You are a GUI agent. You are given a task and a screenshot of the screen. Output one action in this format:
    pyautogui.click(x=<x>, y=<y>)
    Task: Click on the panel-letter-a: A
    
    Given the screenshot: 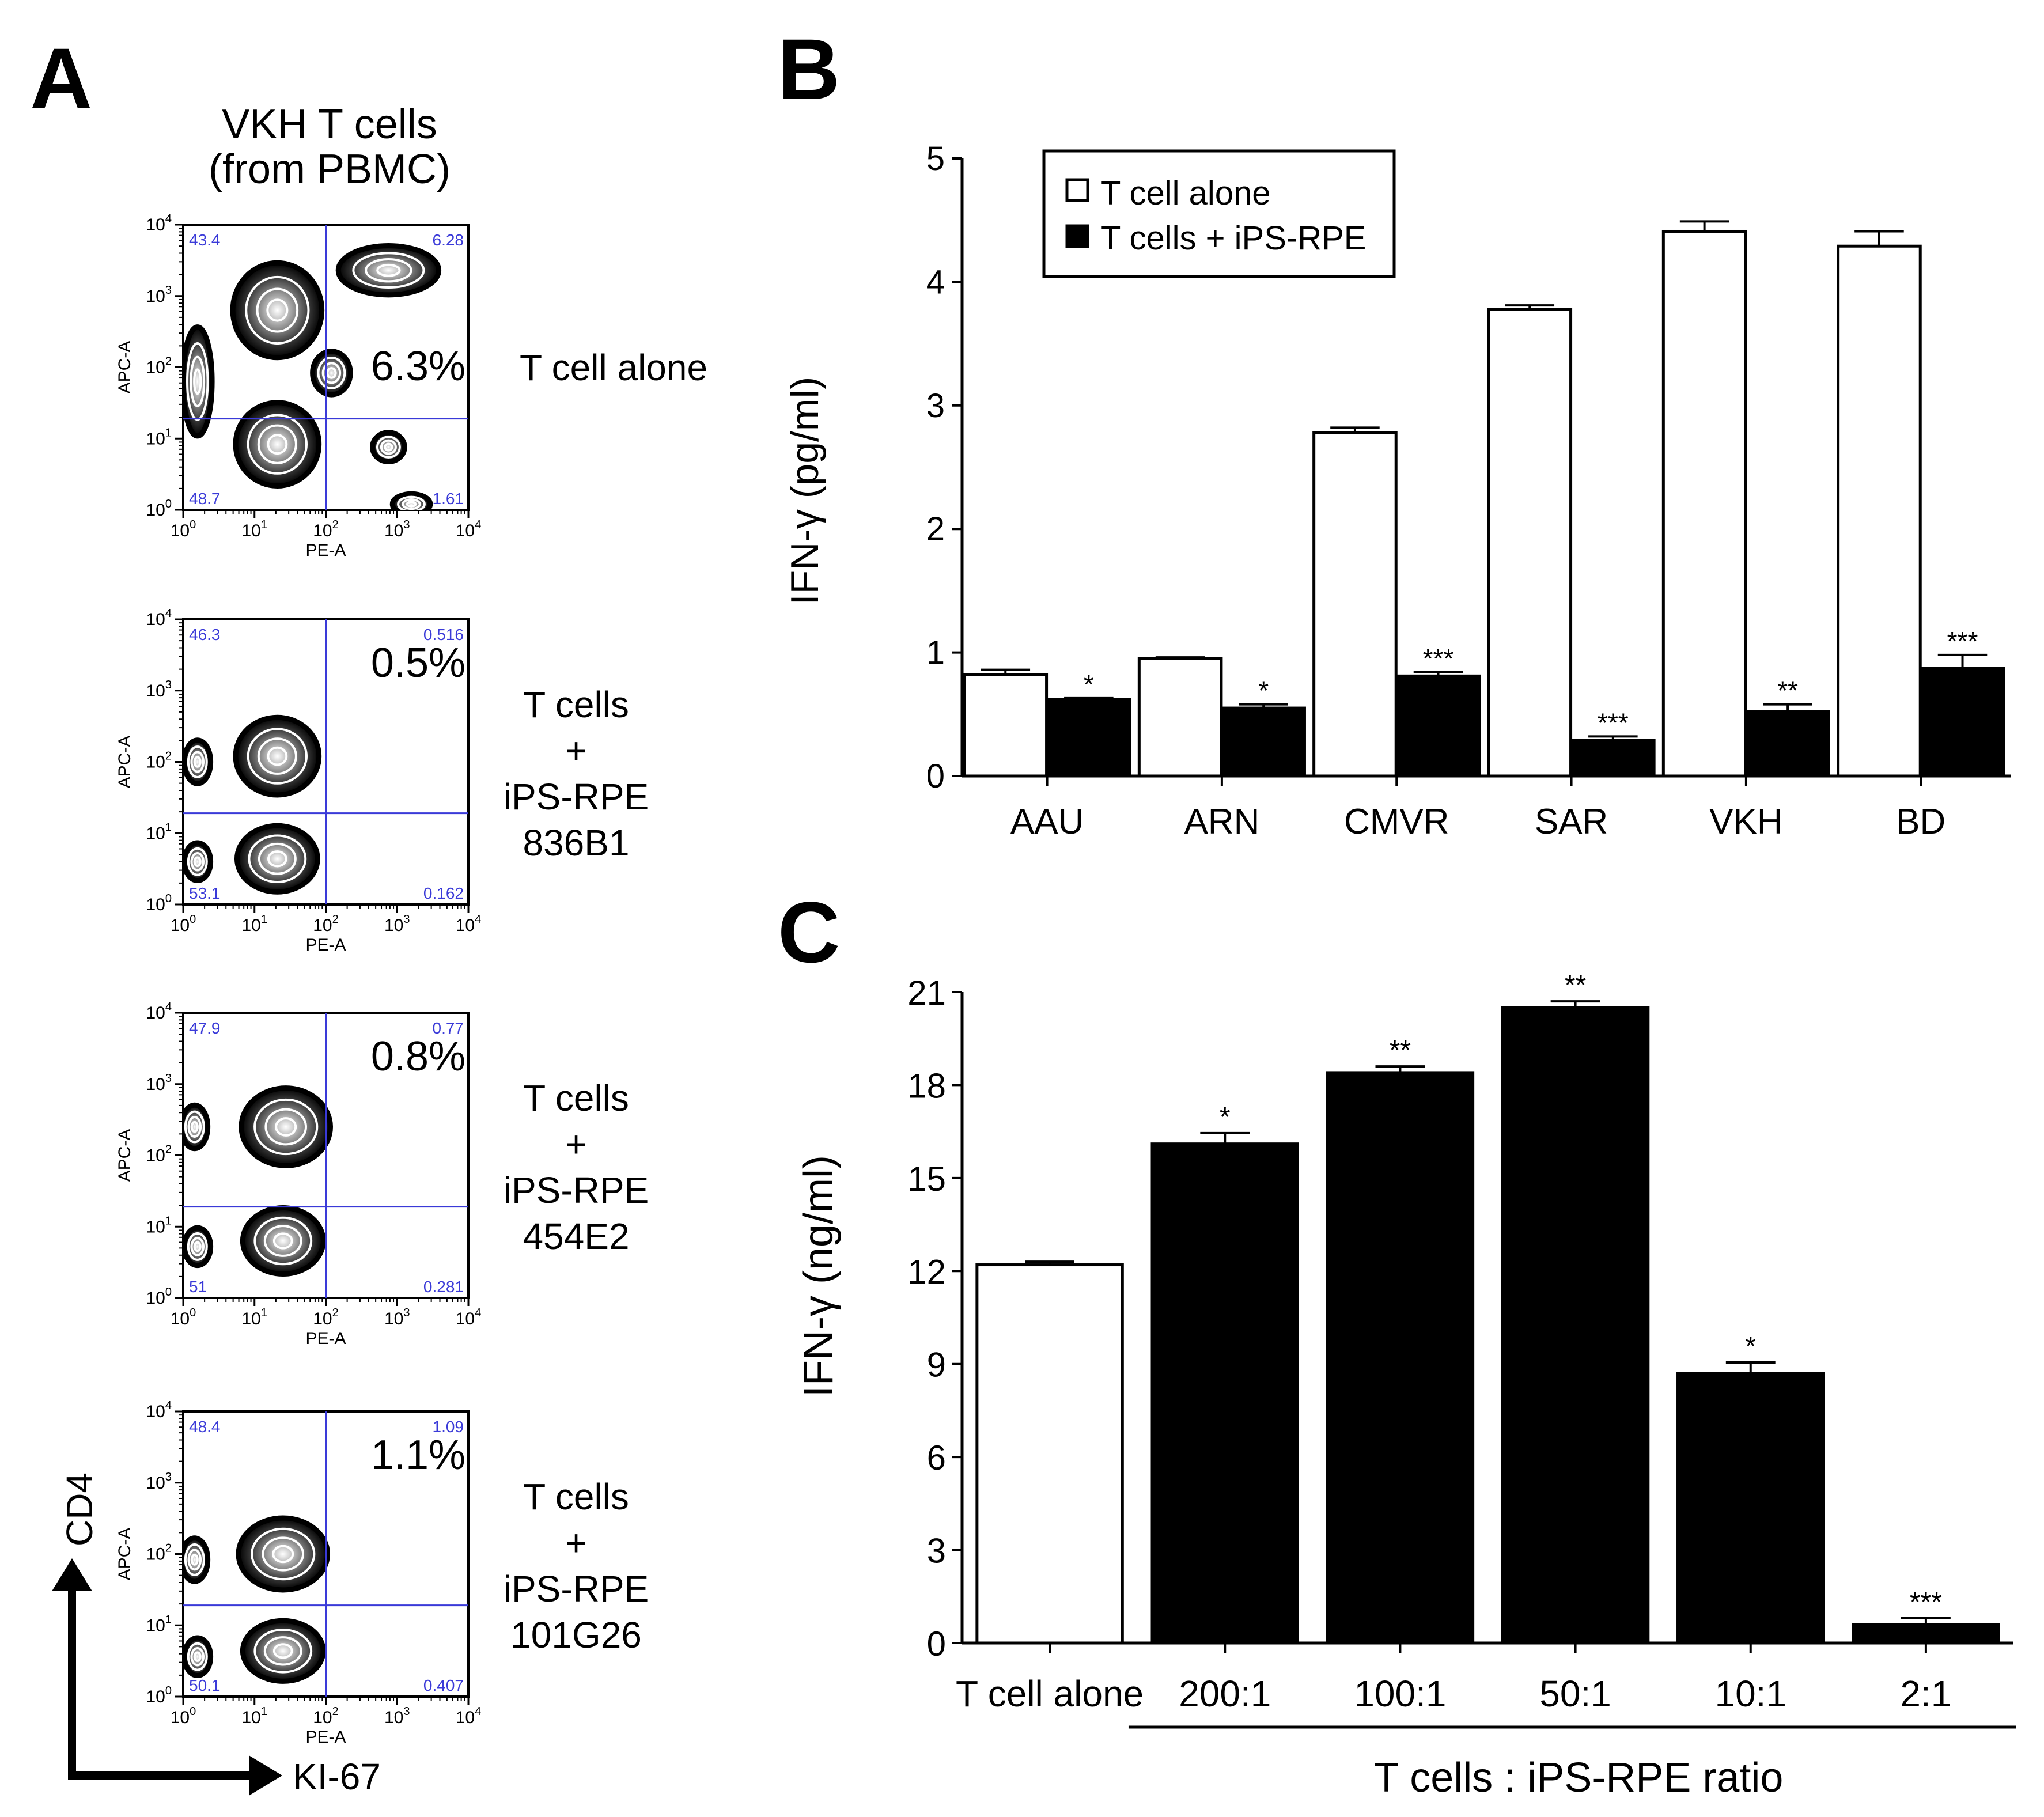 What is the action you would take?
    pyautogui.click(x=61, y=78)
    